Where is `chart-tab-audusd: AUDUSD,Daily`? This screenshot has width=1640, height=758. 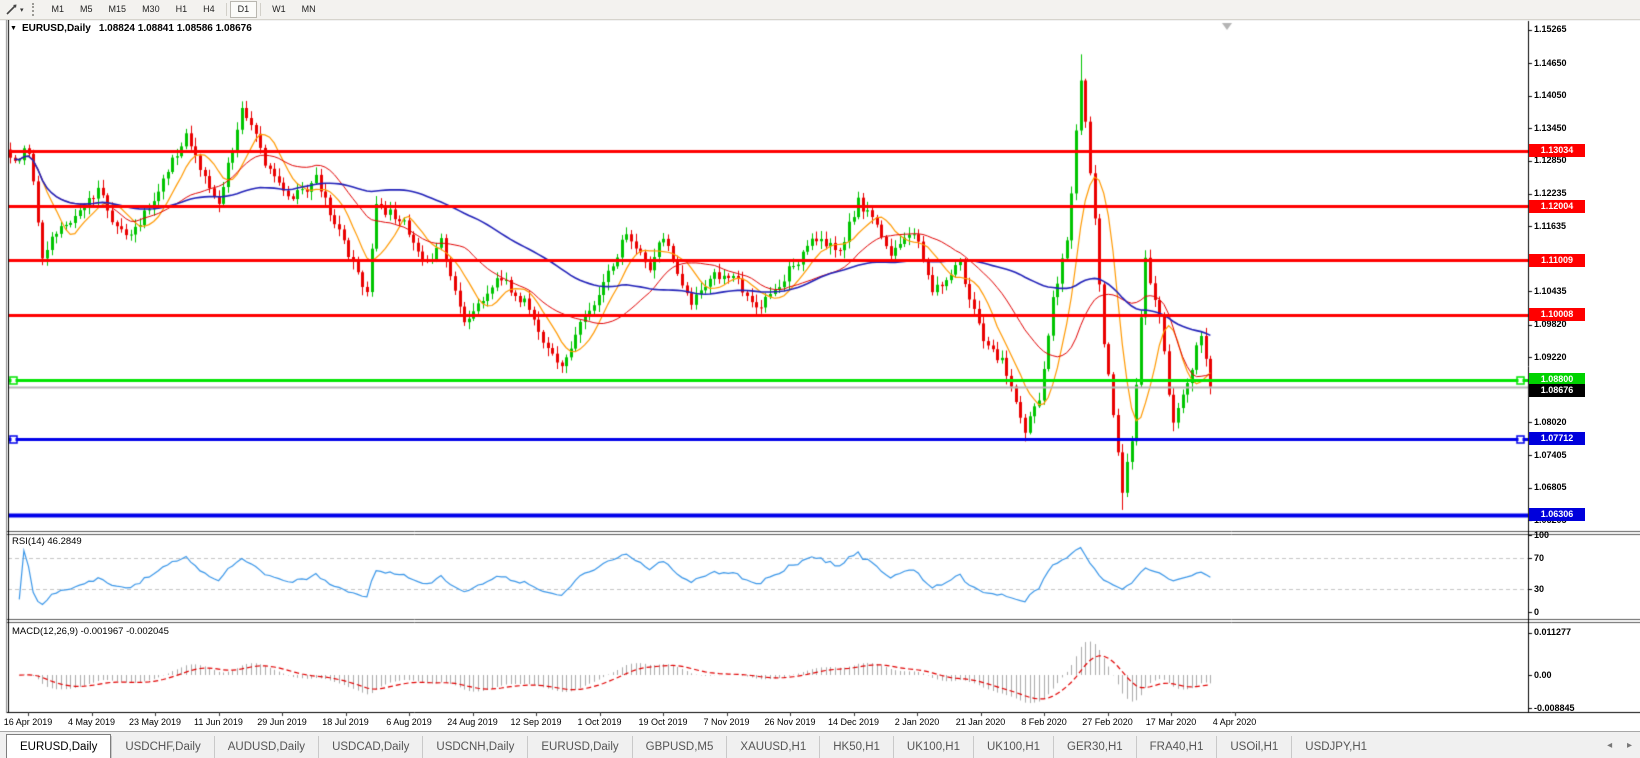 chart-tab-audusd: AUDUSD,Daily is located at coordinates (265, 747).